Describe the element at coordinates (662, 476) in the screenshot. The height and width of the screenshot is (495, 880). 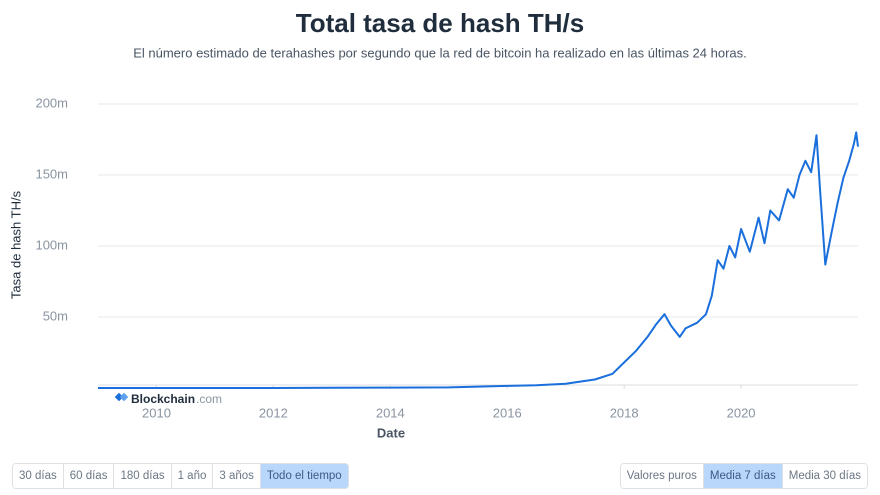
I see `toggle-button: Valores puros` at that location.